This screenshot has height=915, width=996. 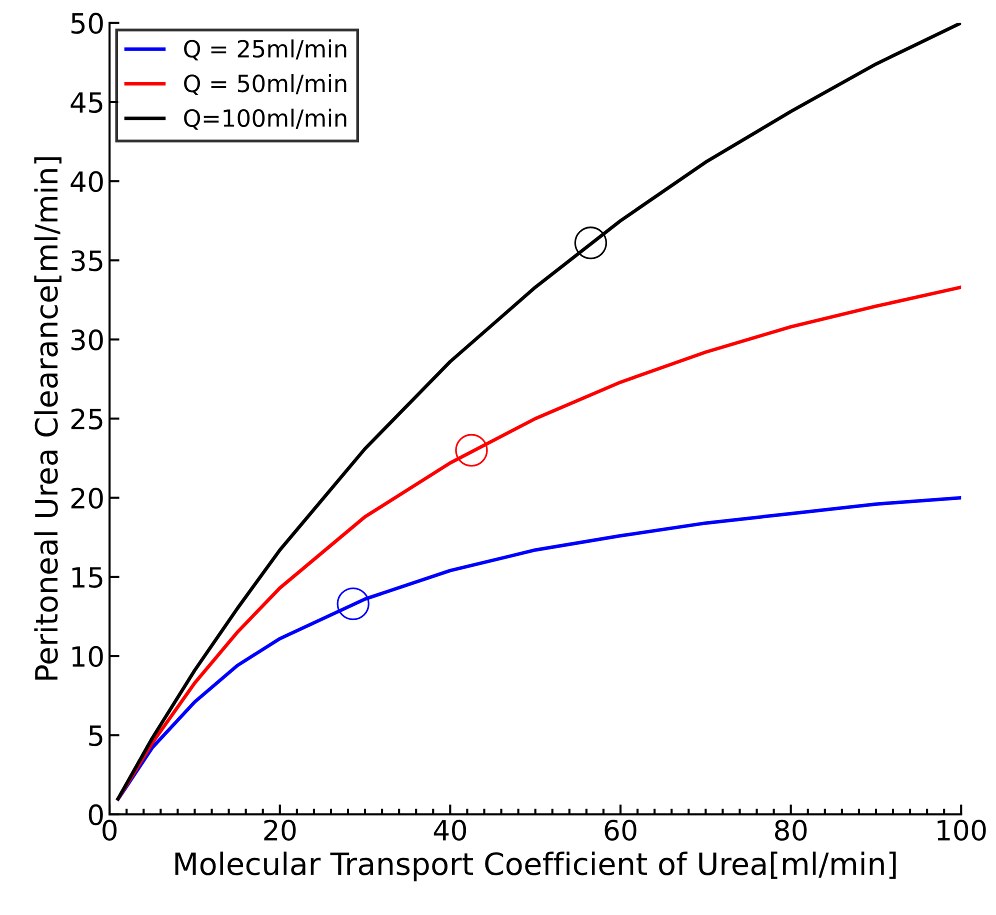 I want to click on x-tick-label: 100, so click(x=962, y=830).